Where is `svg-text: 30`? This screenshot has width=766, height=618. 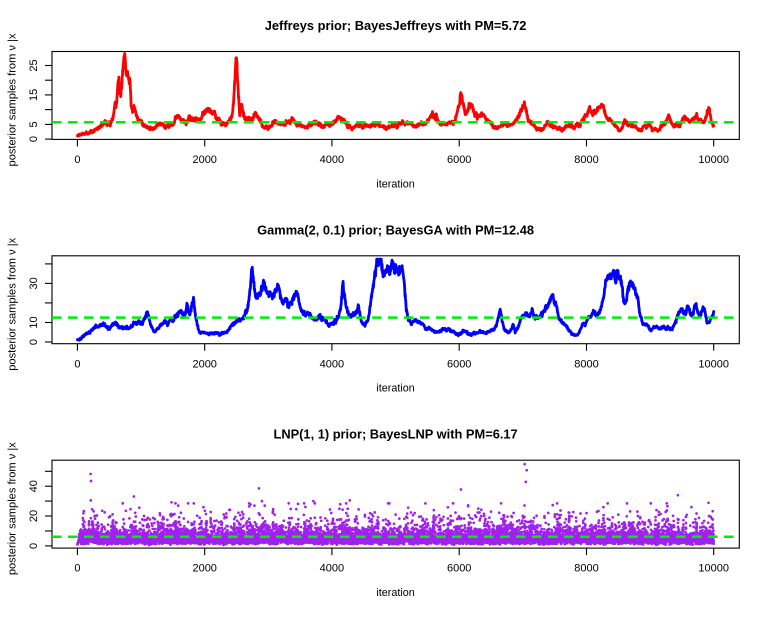
svg-text: 30 is located at coordinates (34, 283).